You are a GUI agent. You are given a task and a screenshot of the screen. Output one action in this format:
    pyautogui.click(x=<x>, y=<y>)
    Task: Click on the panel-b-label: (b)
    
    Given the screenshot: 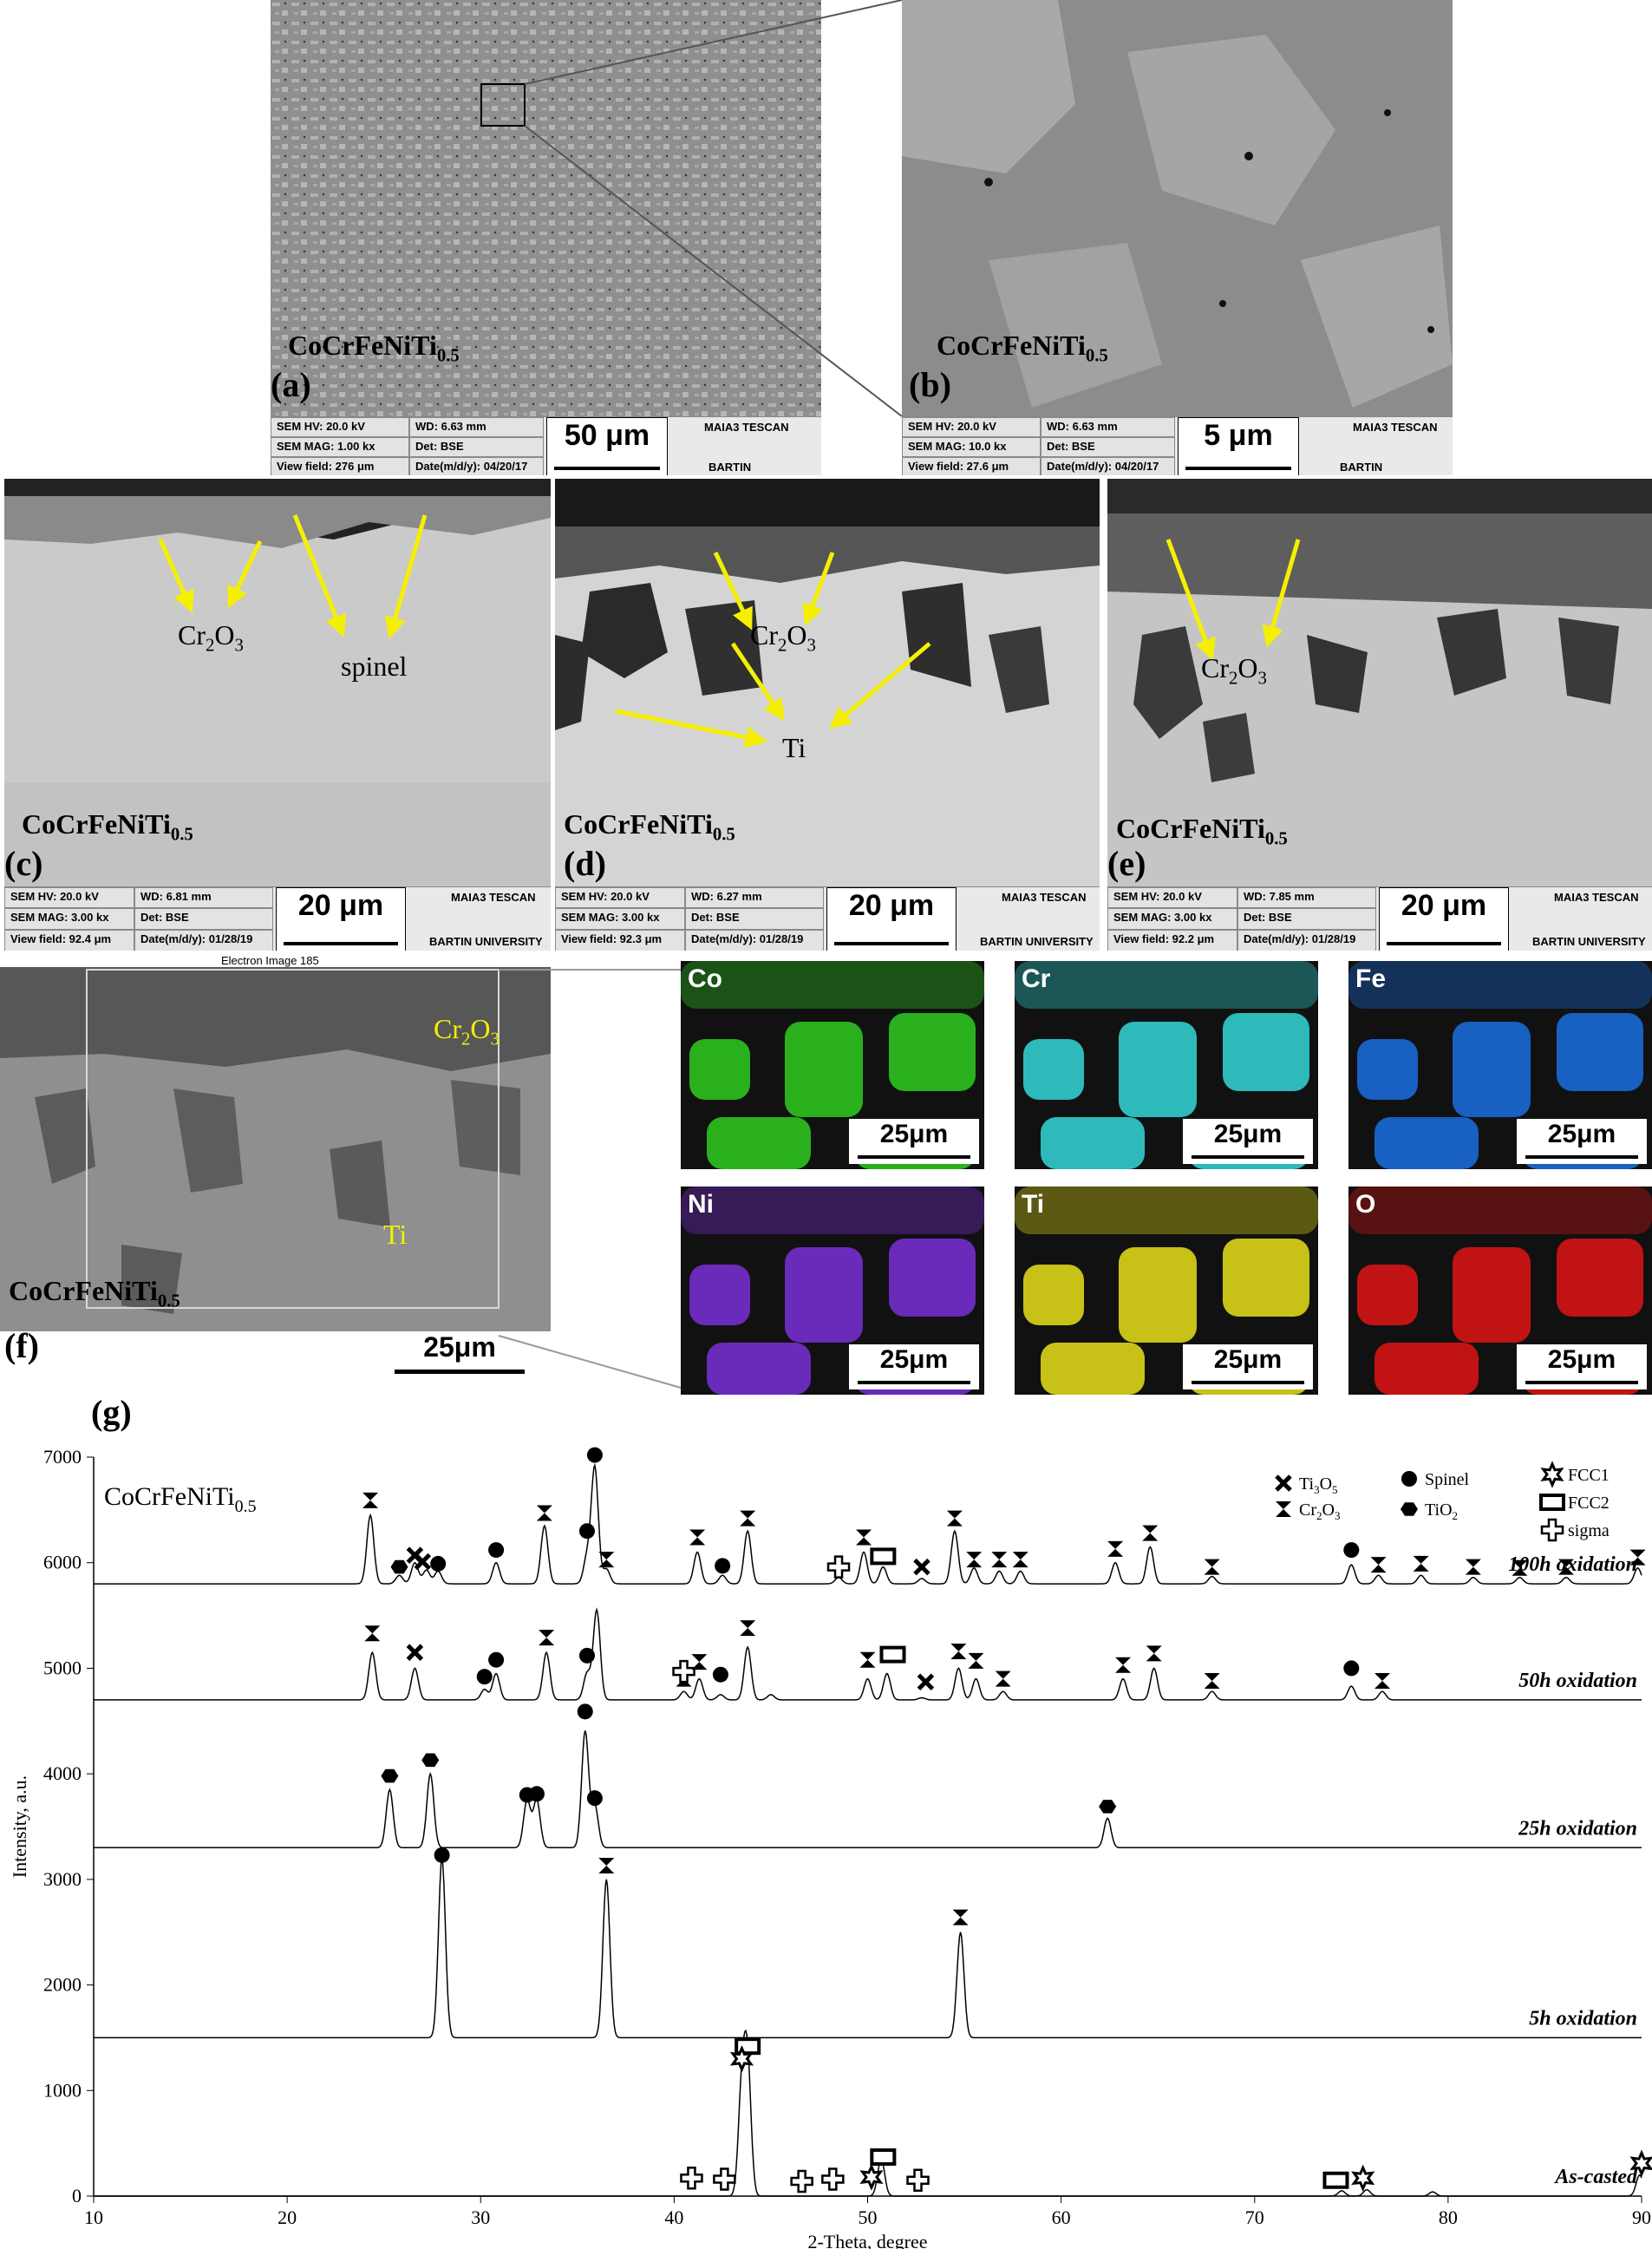 What is the action you would take?
    pyautogui.click(x=930, y=384)
    